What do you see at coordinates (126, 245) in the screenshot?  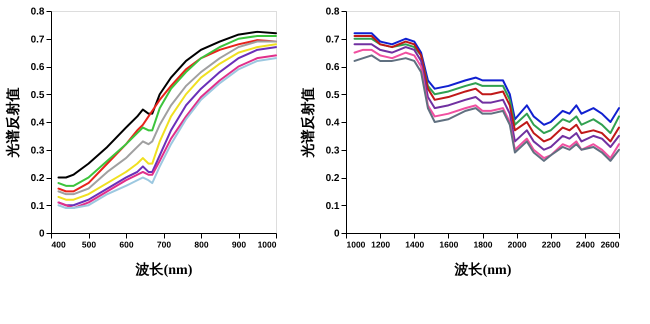 I see `x-tick-label: 600` at bounding box center [126, 245].